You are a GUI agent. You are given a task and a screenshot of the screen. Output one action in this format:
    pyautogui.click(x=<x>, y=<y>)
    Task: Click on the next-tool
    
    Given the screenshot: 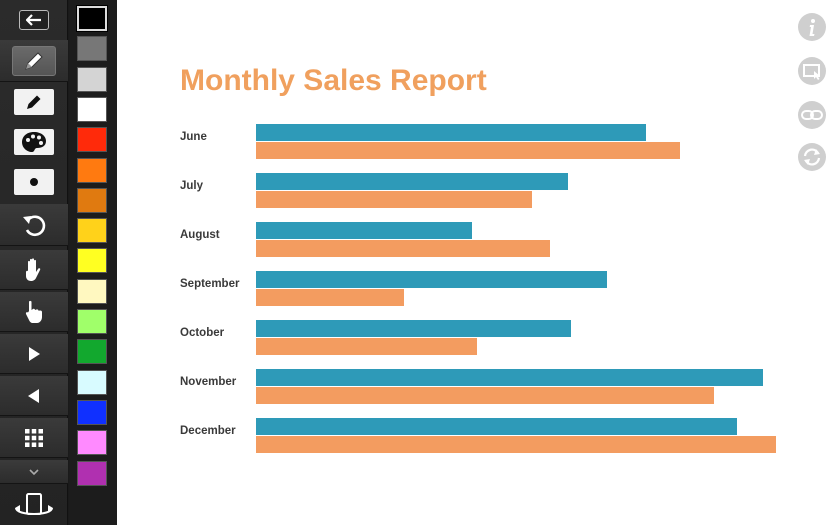 What is the action you would take?
    pyautogui.click(x=34, y=354)
    